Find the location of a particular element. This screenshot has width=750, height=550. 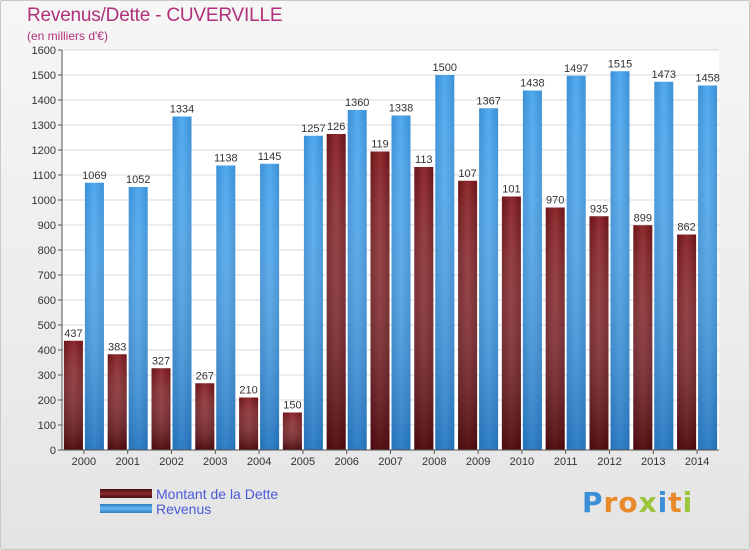

x-tick-label: 2010 is located at coordinates (522, 462).